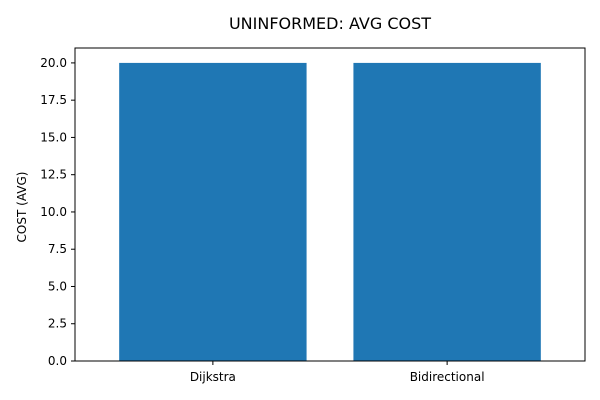 The width and height of the screenshot is (600, 400). I want to click on y-axis-label: COST (AVG), so click(22, 207).